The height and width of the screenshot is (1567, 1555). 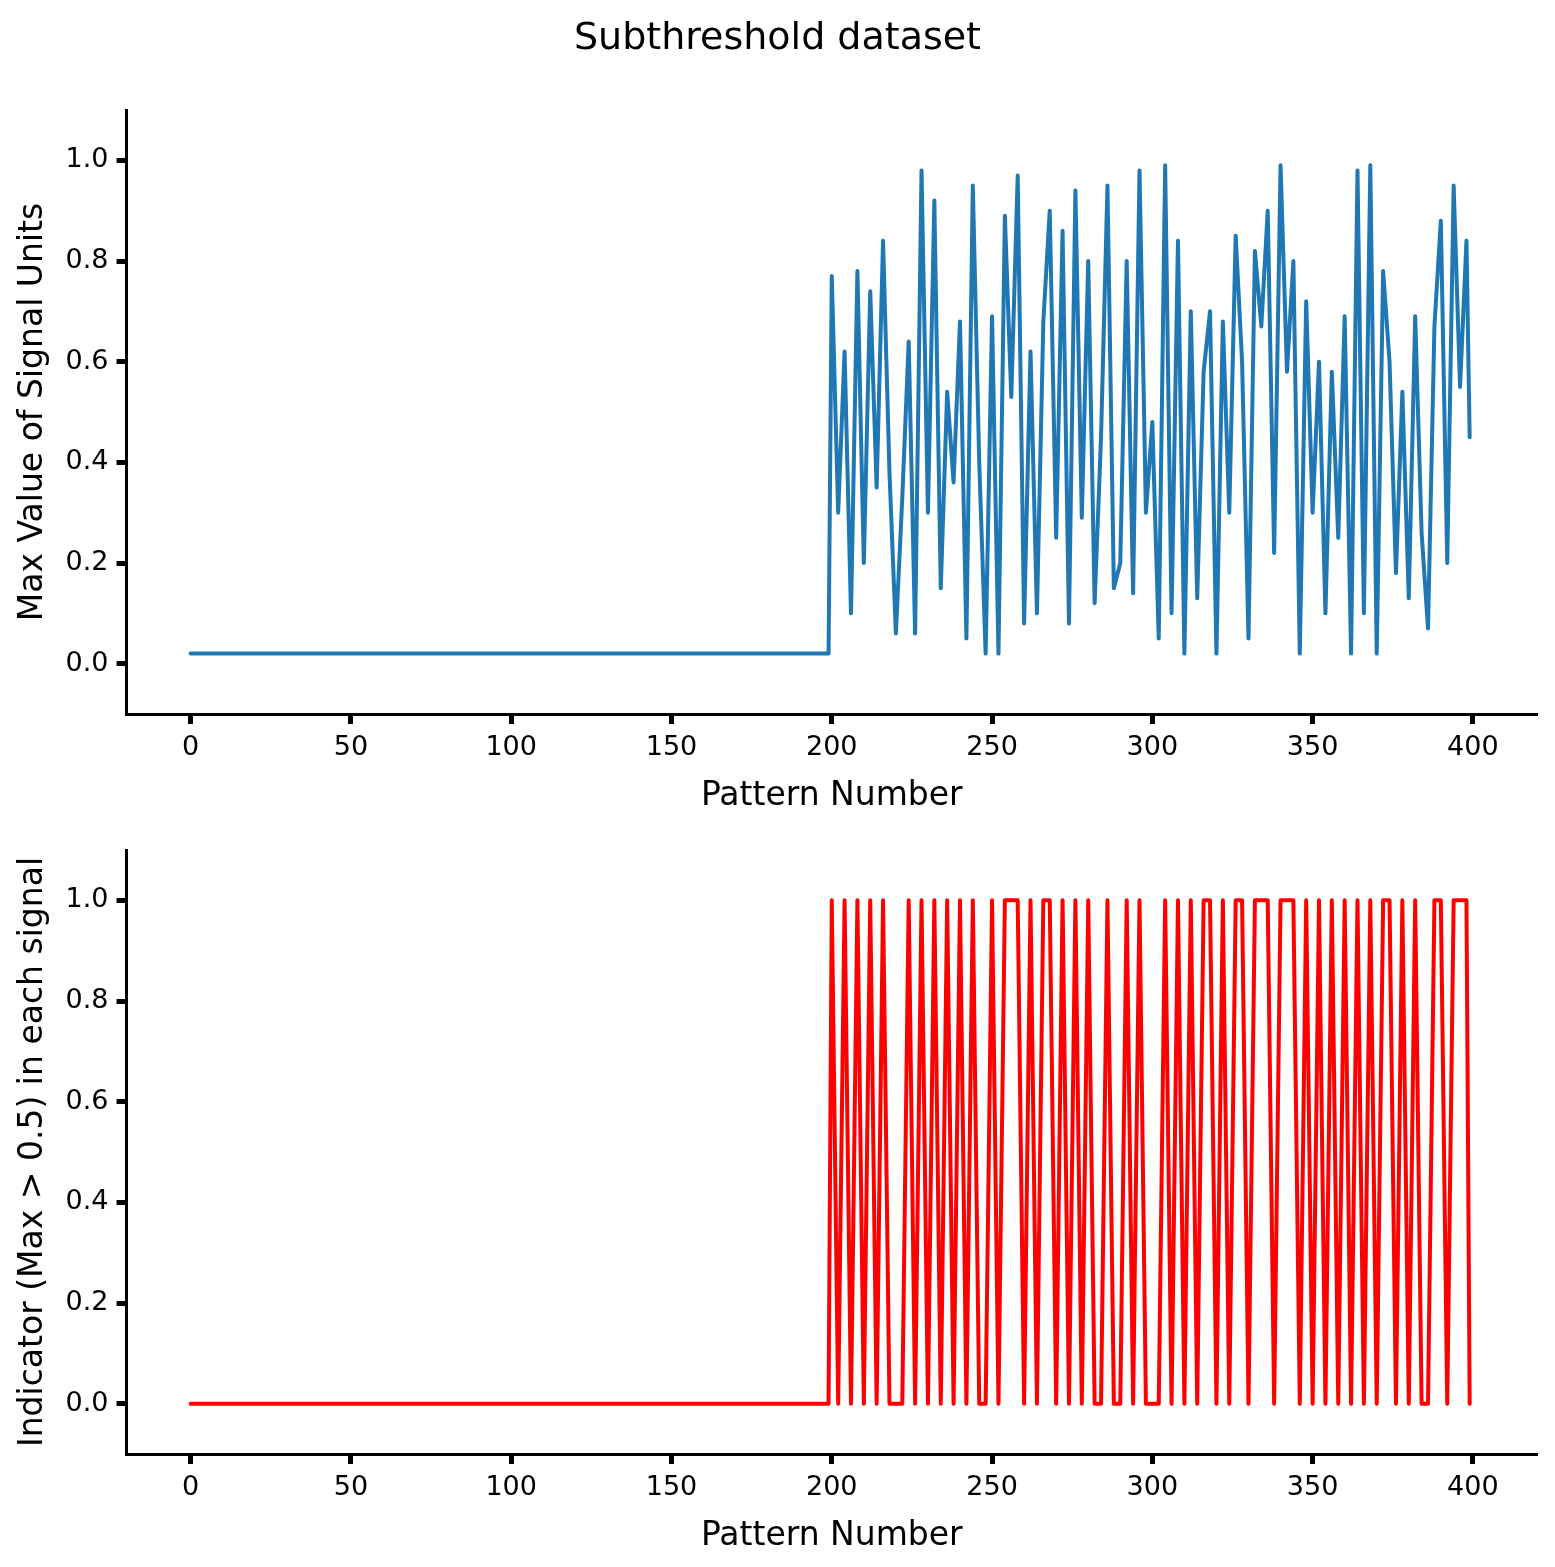 What do you see at coordinates (31, 1152) in the screenshot?
I see `y-axis-title: Indicator (Max > 0.5) in each signal` at bounding box center [31, 1152].